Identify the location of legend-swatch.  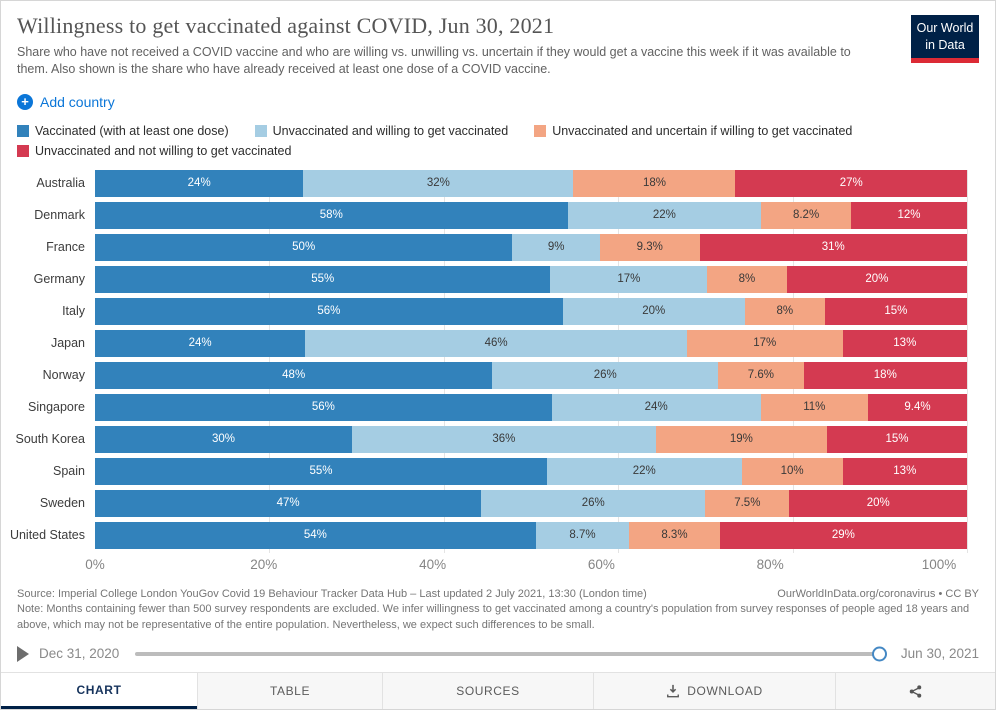
(260, 130).